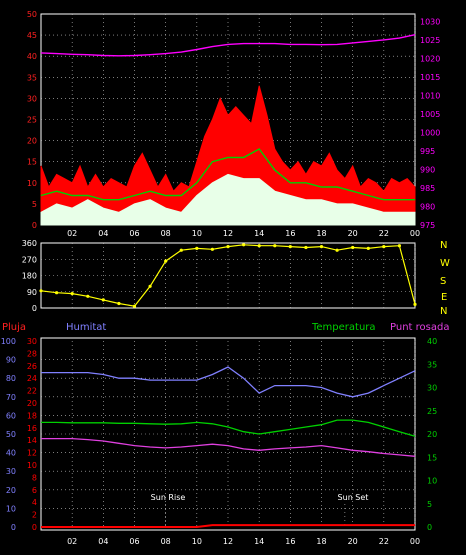 Image resolution: width=466 pixels, height=555 pixels. What do you see at coordinates (29, 259) in the screenshot?
I see `dir-y-tick-270: 270` at bounding box center [29, 259].